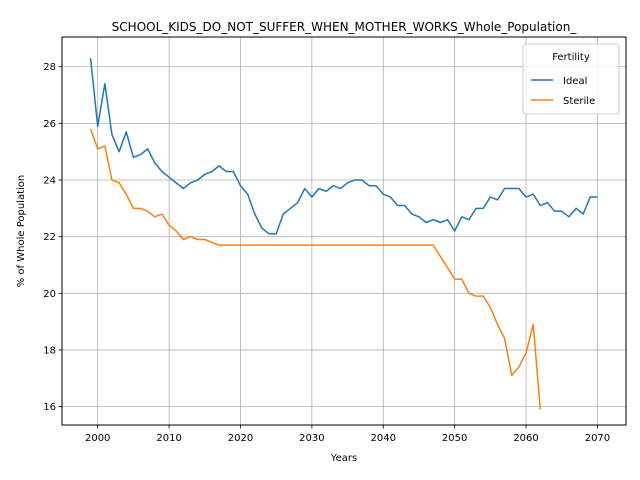  I want to click on x-tick-label: 2010, so click(168, 438).